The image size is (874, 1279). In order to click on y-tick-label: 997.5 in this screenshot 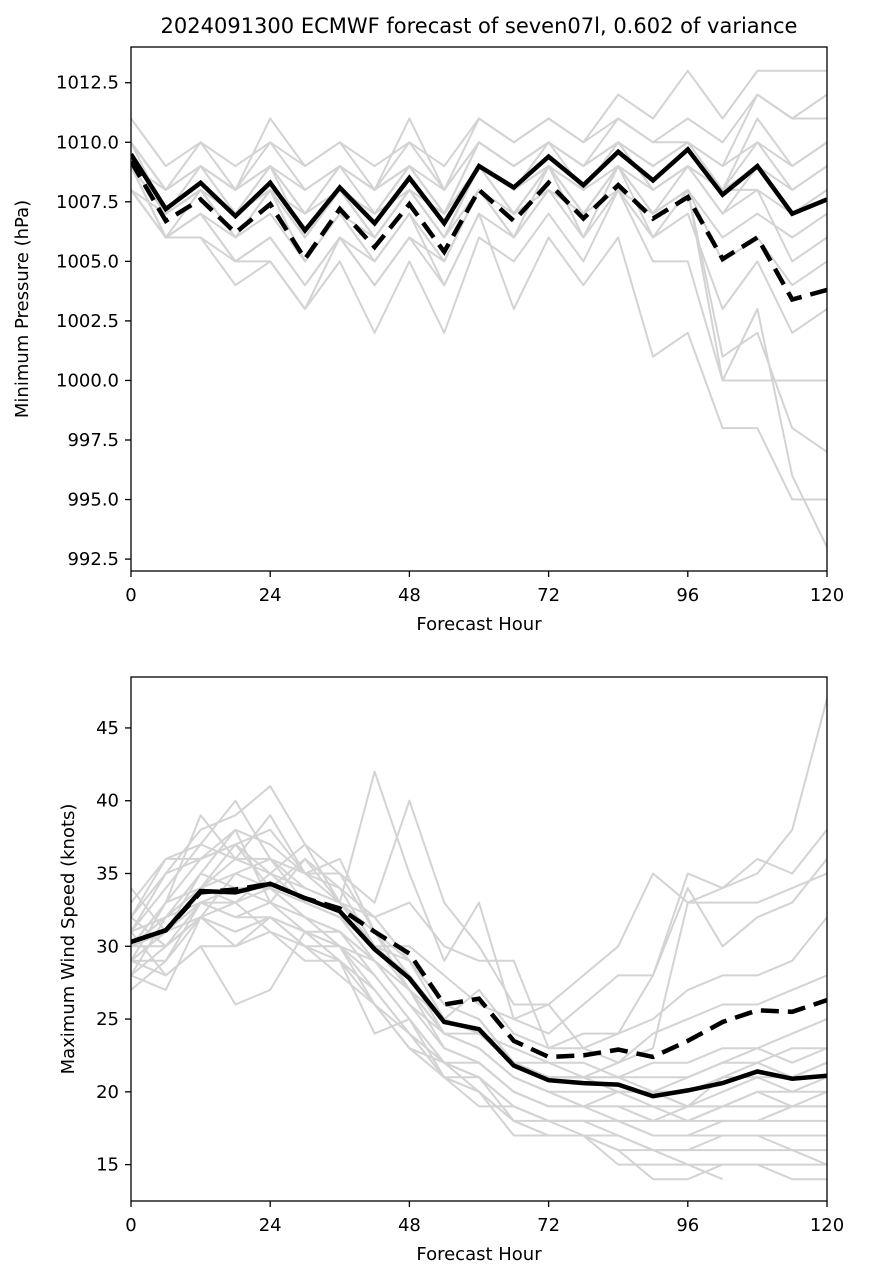, I will do `click(93, 440)`.